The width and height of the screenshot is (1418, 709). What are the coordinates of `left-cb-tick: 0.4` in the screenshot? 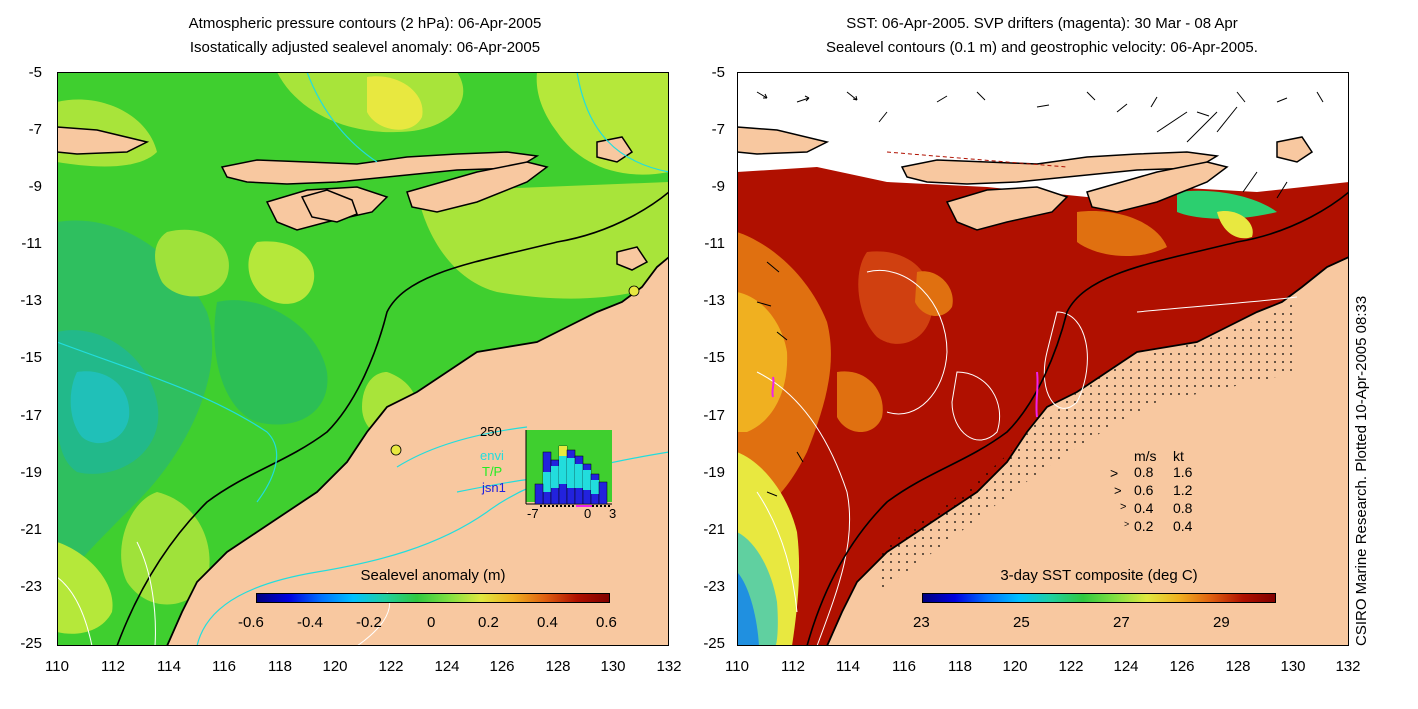 It's located at (547, 622).